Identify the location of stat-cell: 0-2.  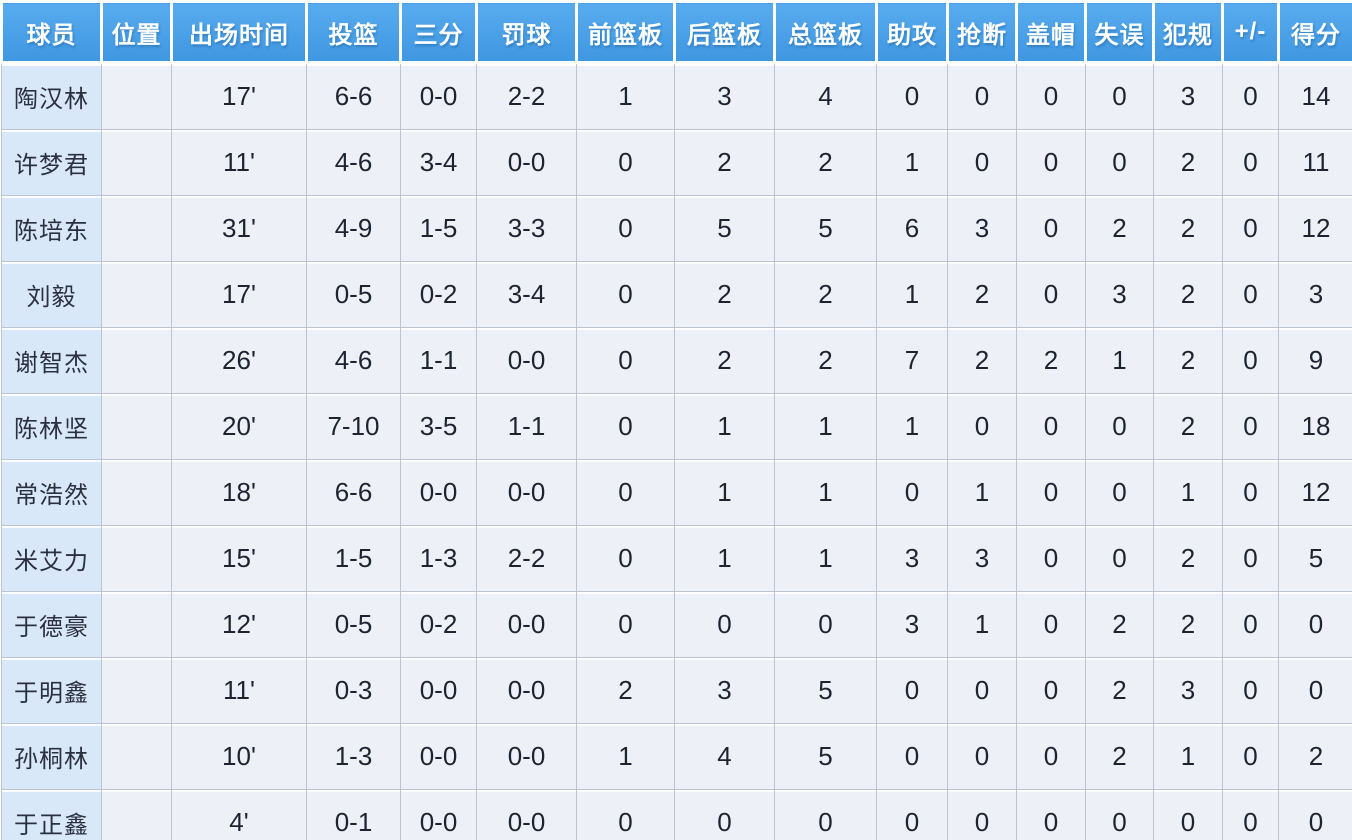
(438, 294).